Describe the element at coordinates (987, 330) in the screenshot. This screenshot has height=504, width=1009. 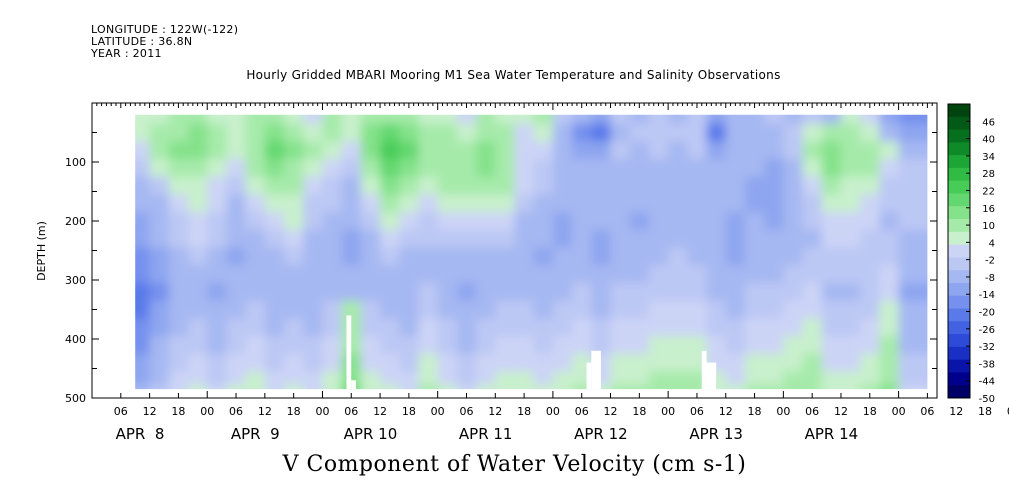
I see `colorbar-label: -26` at that location.